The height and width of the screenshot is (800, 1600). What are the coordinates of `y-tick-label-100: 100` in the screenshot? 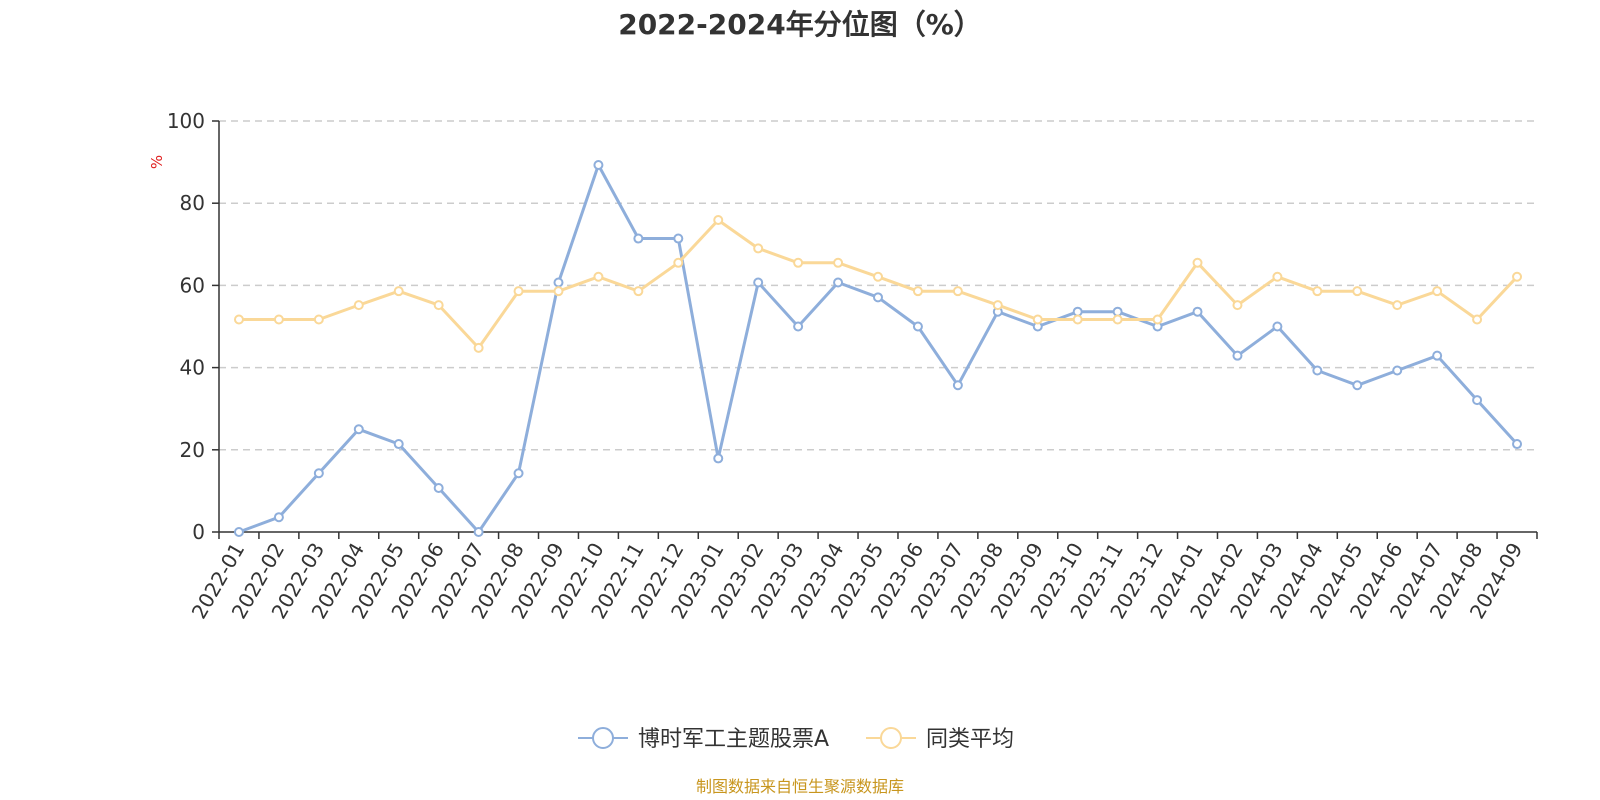 It's located at (186, 121).